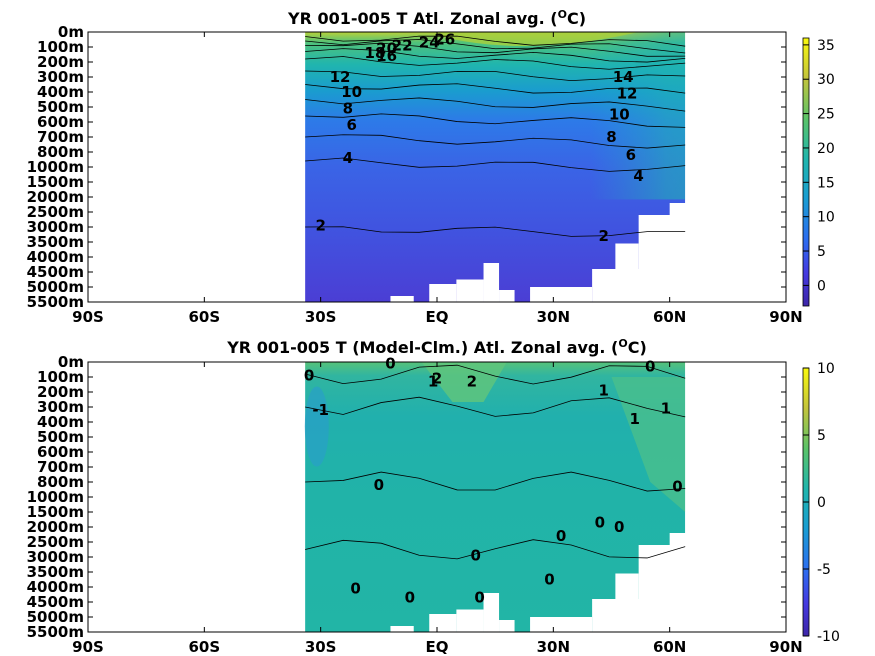 This screenshot has height=656, width=875. What do you see at coordinates (55, 197) in the screenshot?
I see `y-tick-label: 2000m` at bounding box center [55, 197].